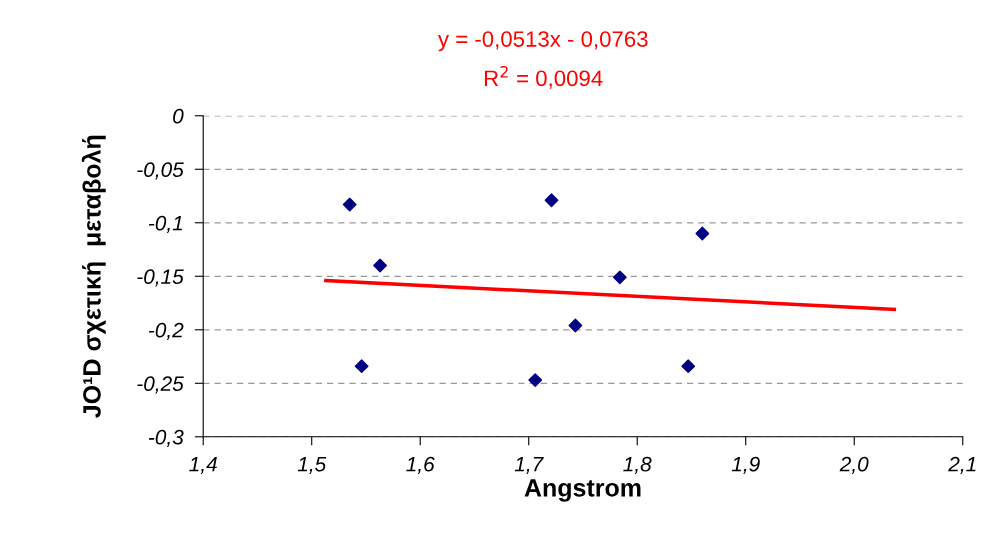  What do you see at coordinates (529, 466) in the screenshot?
I see `x-tick-label: 1,7` at bounding box center [529, 466].